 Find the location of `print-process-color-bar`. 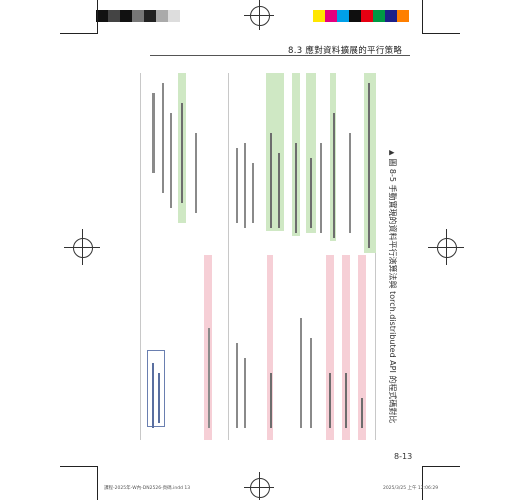

print-process-color-bar is located at coordinates (361, 13).